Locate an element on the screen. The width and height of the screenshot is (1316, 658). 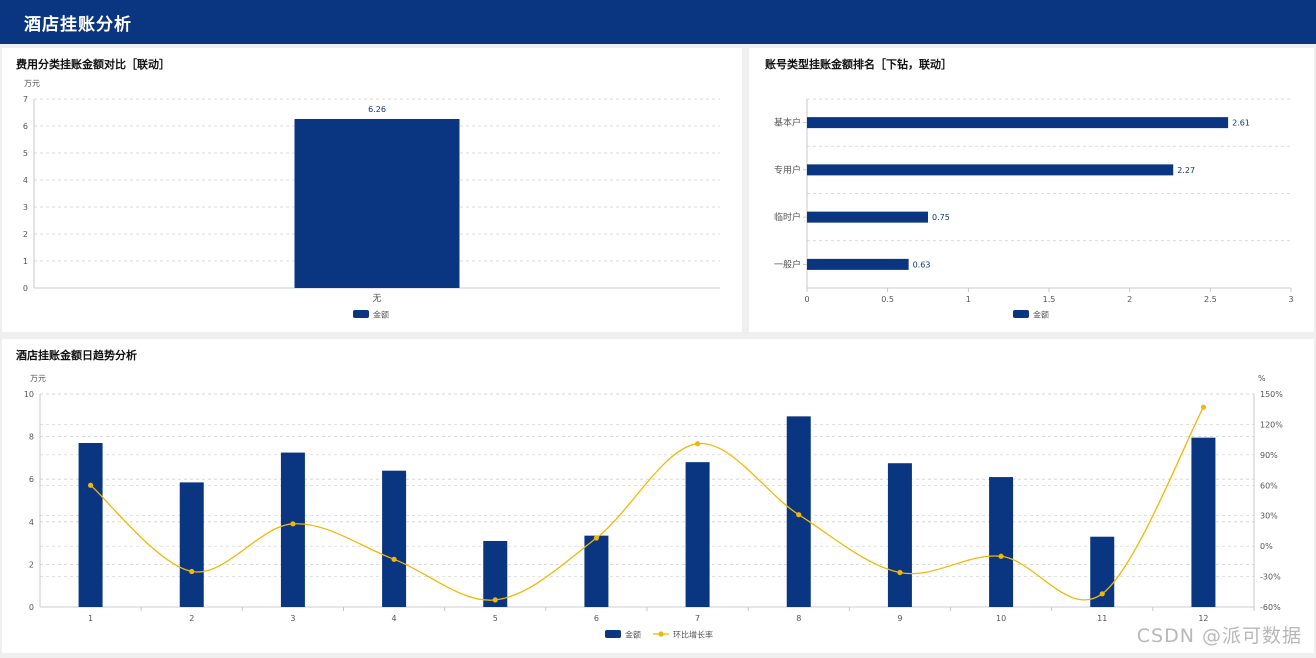
x-tick-label: 无 is located at coordinates (376, 298).